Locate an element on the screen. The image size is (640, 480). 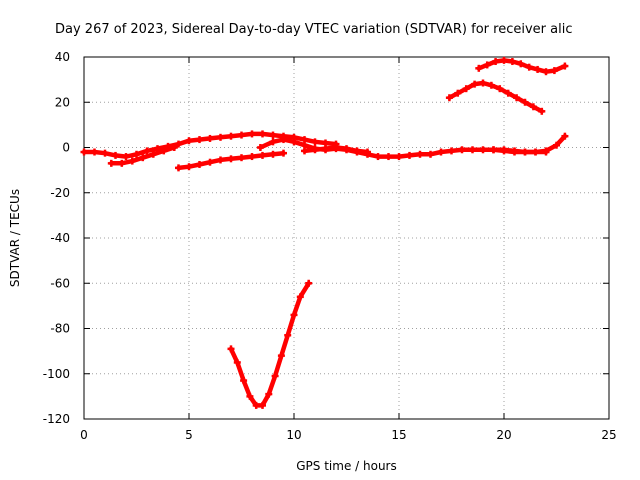
x-tick-label: 0 is located at coordinates (84, 435).